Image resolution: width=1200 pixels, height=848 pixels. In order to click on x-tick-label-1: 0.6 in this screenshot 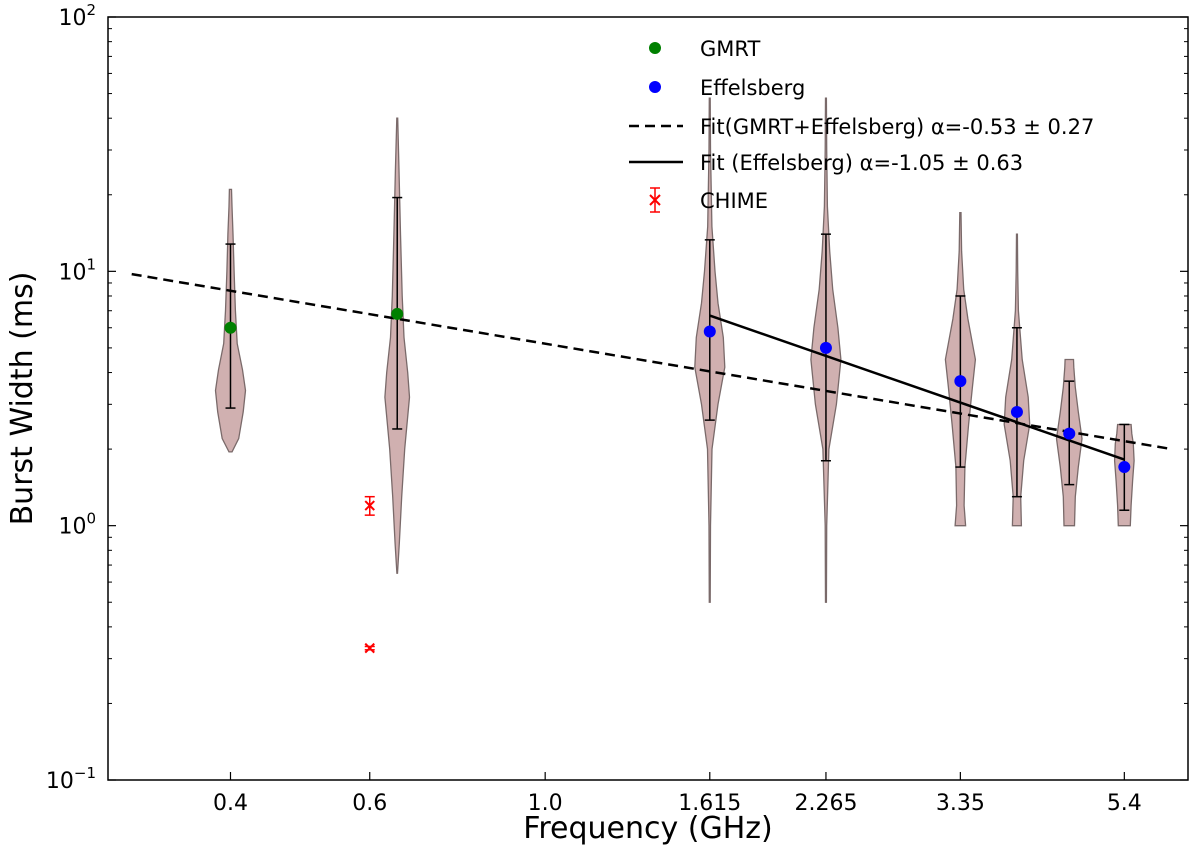, I will do `click(369, 803)`.